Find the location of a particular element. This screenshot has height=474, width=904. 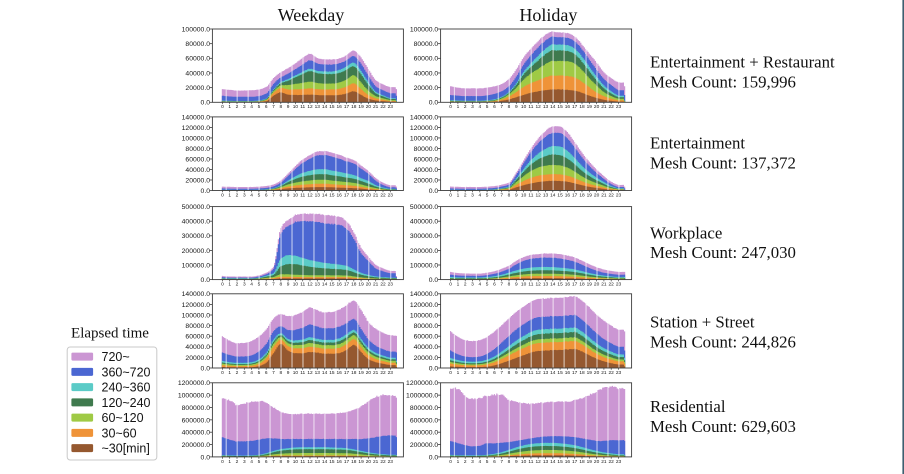

svg-text: 300000.0 is located at coordinates (424, 236).